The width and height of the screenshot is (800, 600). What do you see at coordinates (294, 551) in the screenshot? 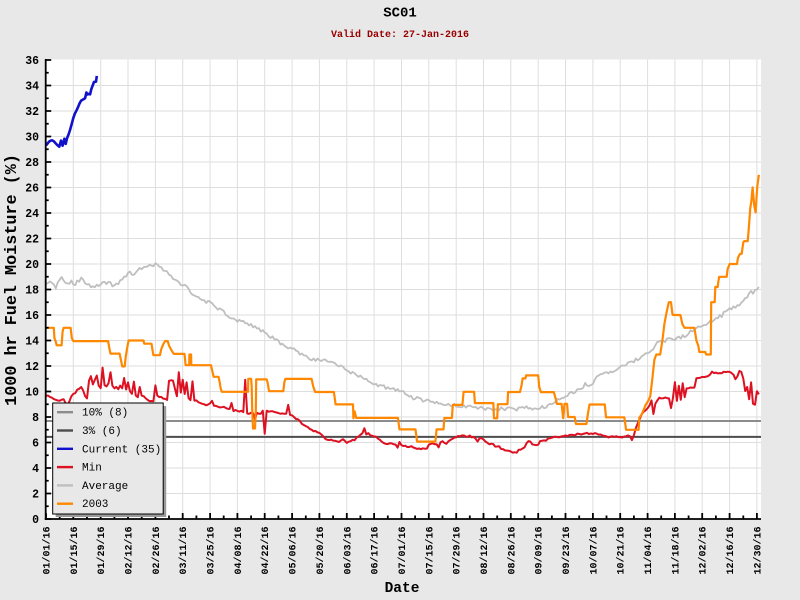
I see `svg-text: 05/06/16` at bounding box center [294, 551].